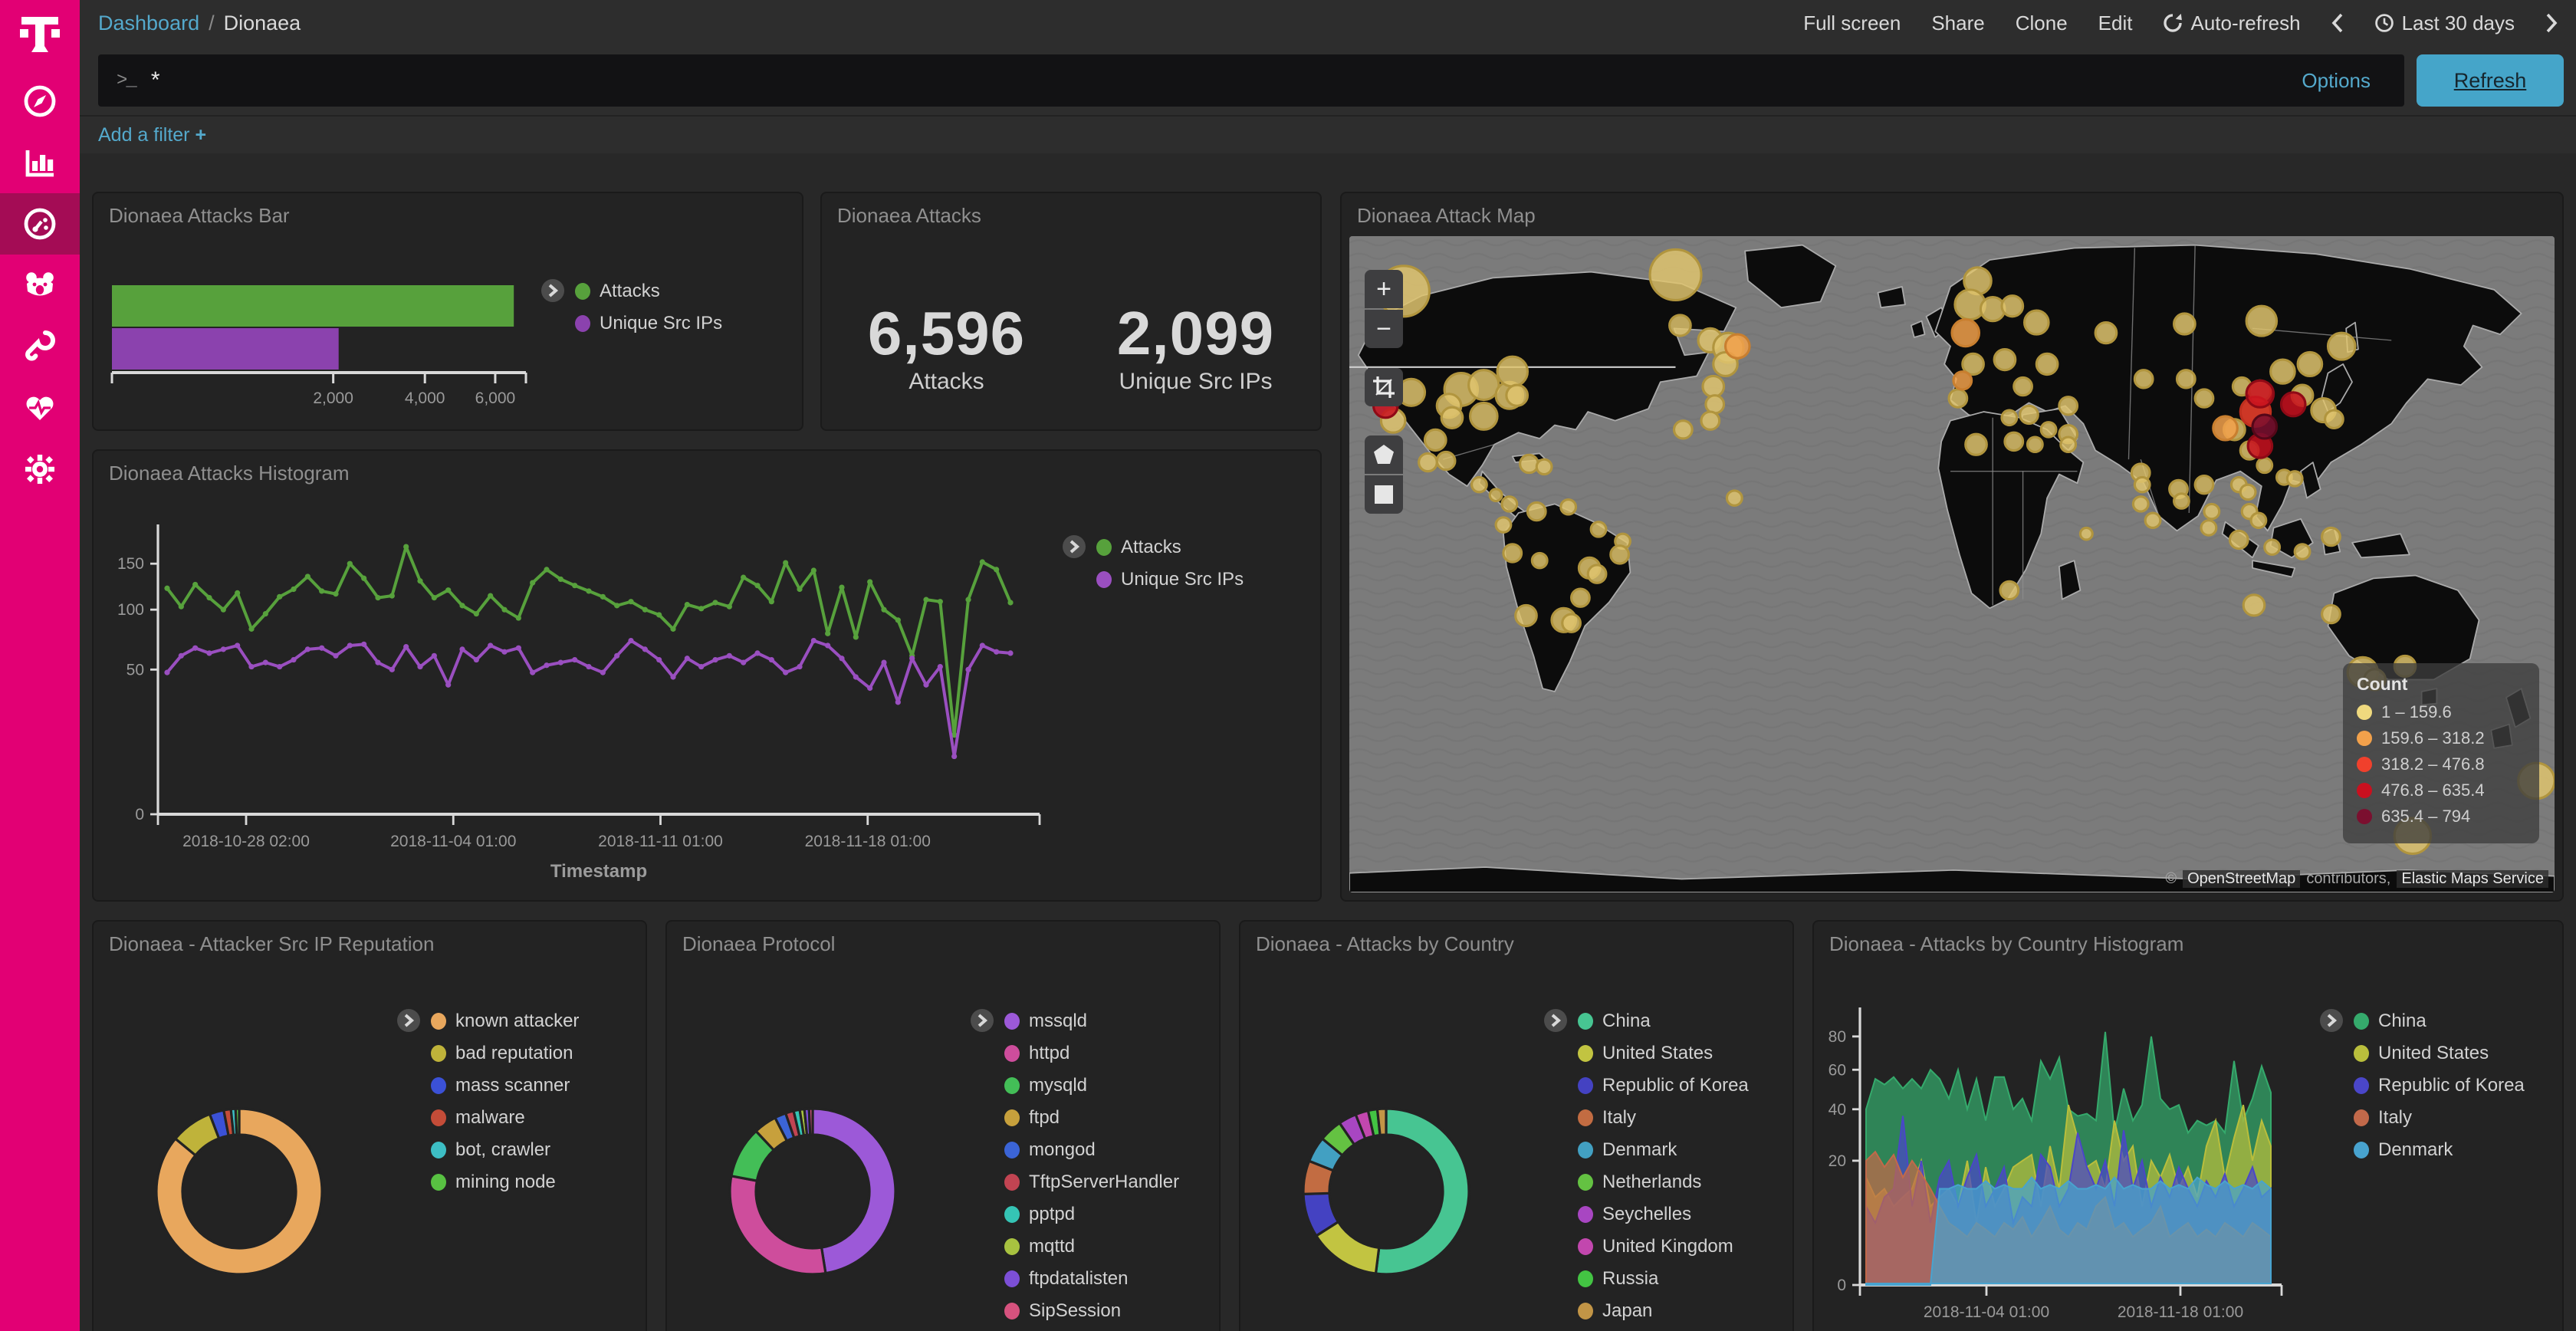 The height and width of the screenshot is (1331, 2576). Describe the element at coordinates (40, 35) in the screenshot. I see `telekom-logo` at that location.